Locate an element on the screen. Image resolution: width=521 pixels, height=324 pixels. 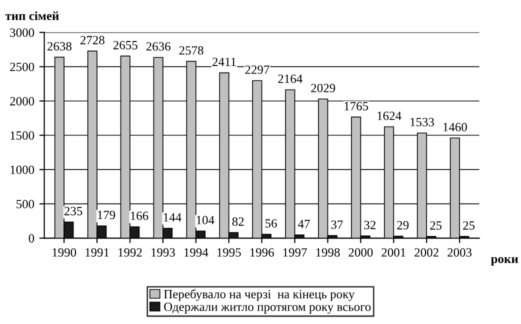
data-label: 2728 is located at coordinates (92, 40).